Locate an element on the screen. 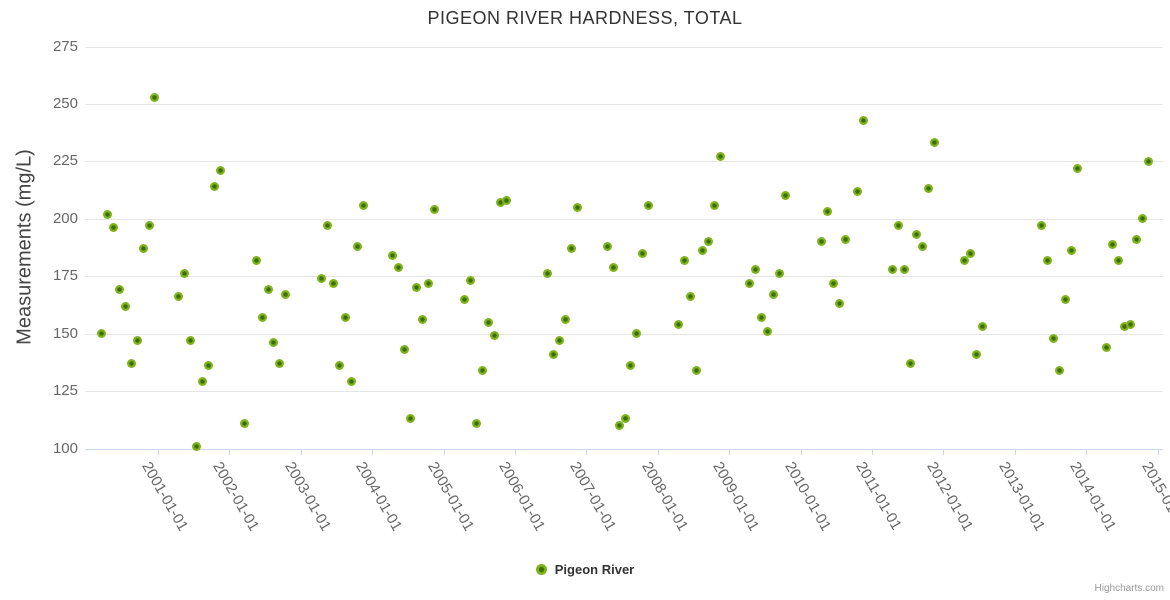  highcharts-credit-link: Highcharts.com is located at coordinates (1129, 588).